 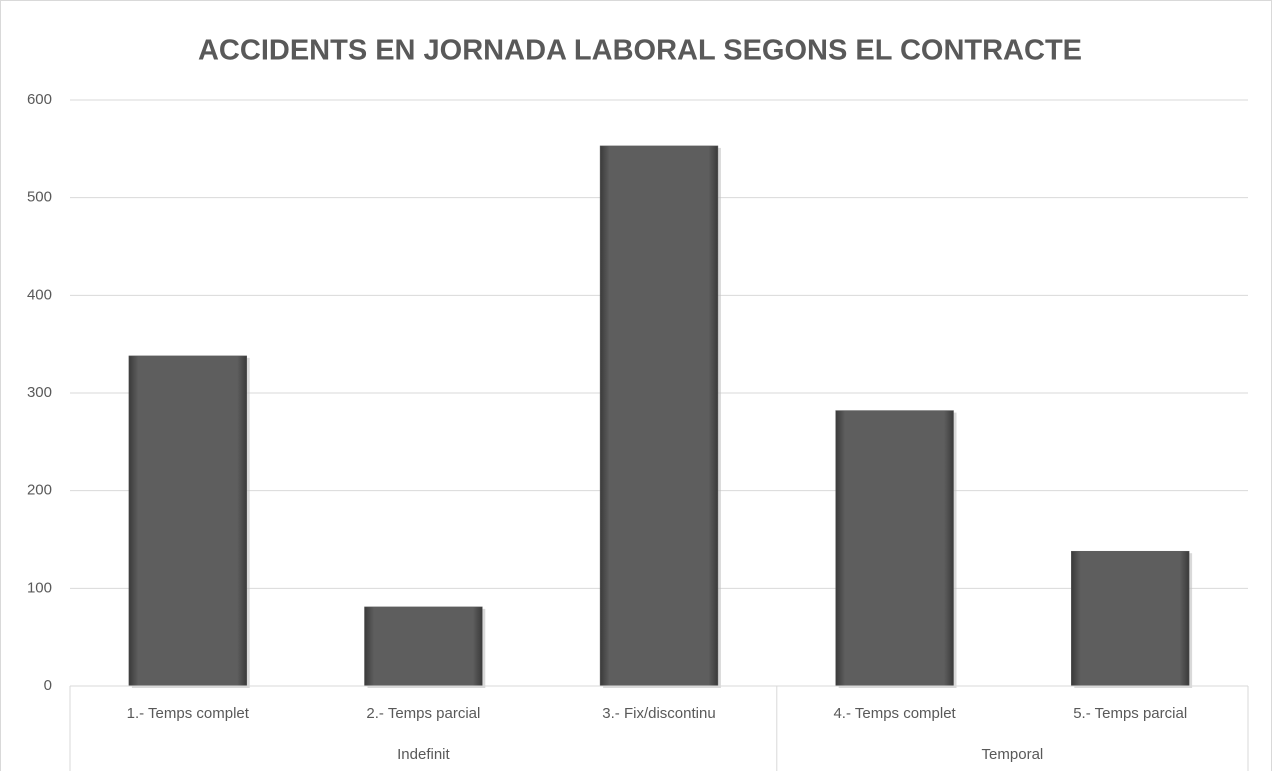 I want to click on x-tick-label: 5.- Temps parcial, so click(x=1130, y=713).